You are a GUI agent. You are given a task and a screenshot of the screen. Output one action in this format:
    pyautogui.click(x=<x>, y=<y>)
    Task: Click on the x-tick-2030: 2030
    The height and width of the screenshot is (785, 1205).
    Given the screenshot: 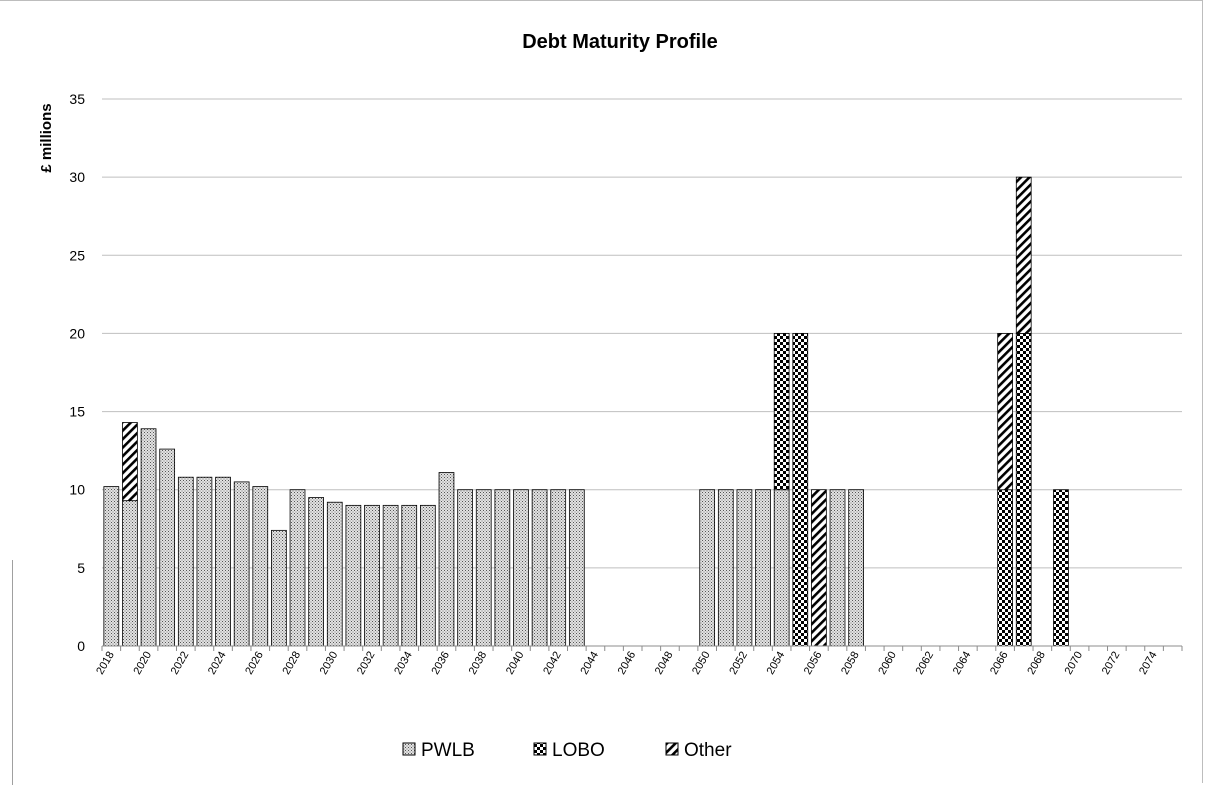 What is the action you would take?
    pyautogui.click(x=329, y=663)
    